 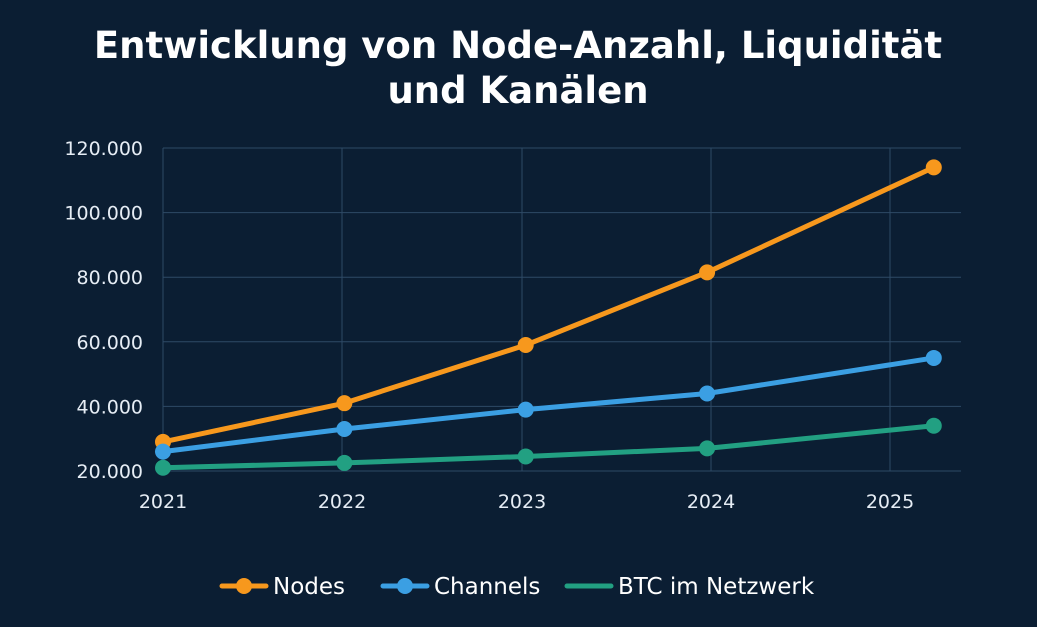 What do you see at coordinates (110, 343) in the screenshot?
I see `y-tick-label: 60.000` at bounding box center [110, 343].